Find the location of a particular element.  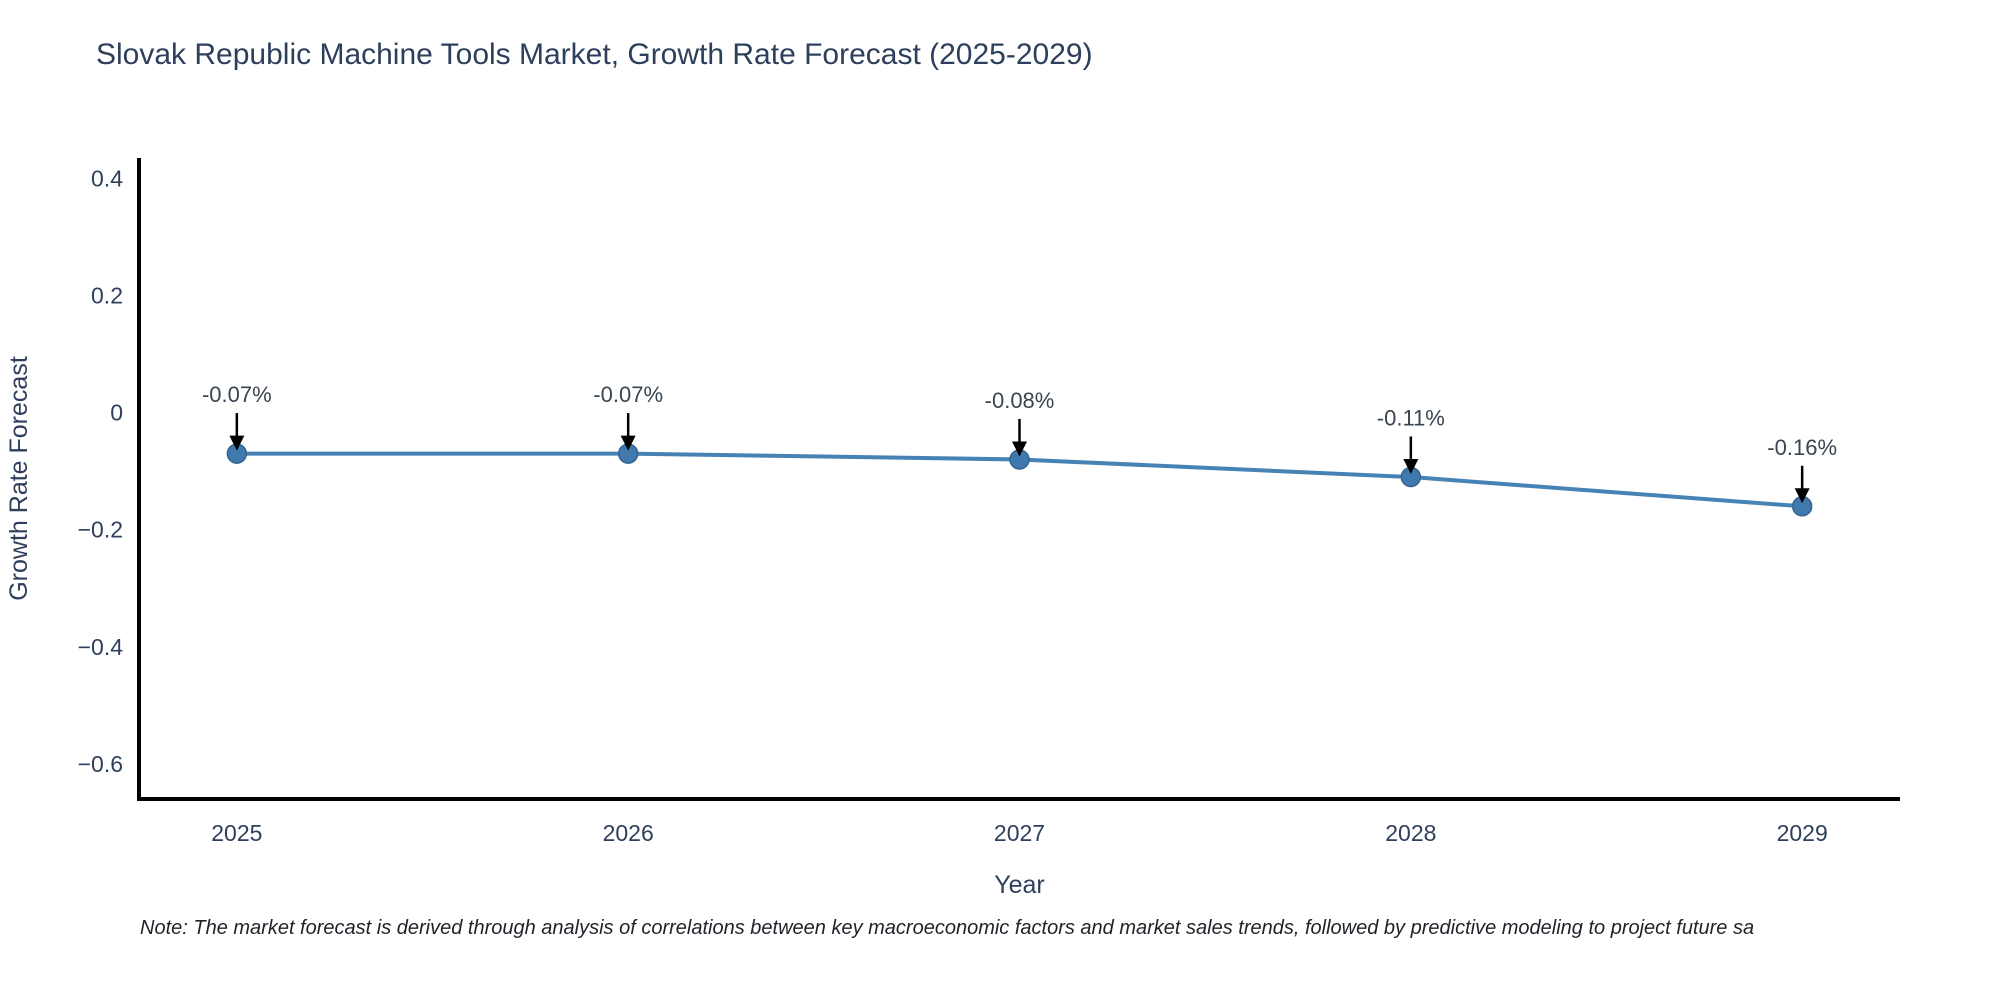

x-tick-label: 2026 is located at coordinates (628, 833).